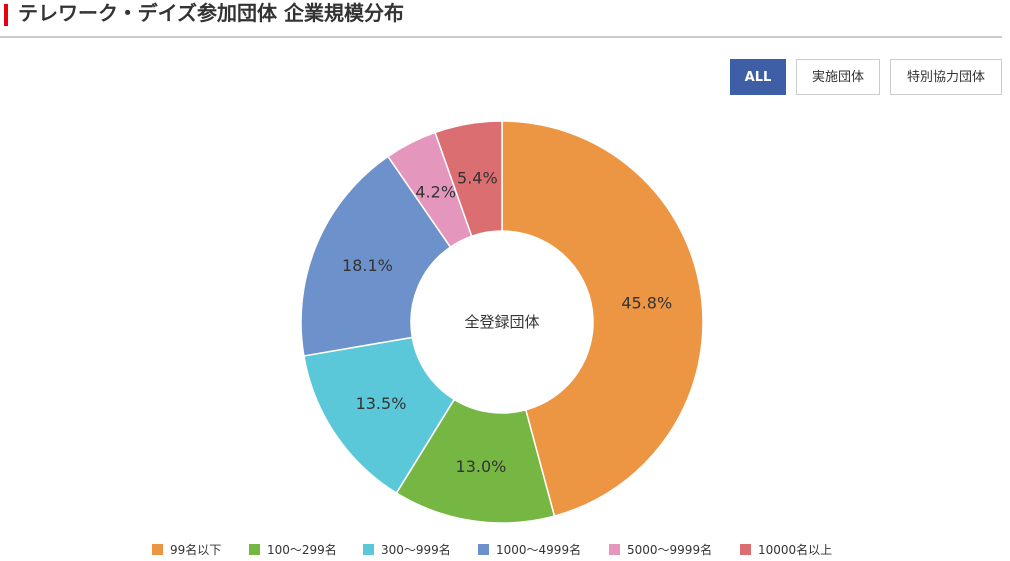 This screenshot has height=561, width=1010. Describe the element at coordinates (838, 77) in the screenshot. I see `filter-implementing-button: 実施団体` at that location.